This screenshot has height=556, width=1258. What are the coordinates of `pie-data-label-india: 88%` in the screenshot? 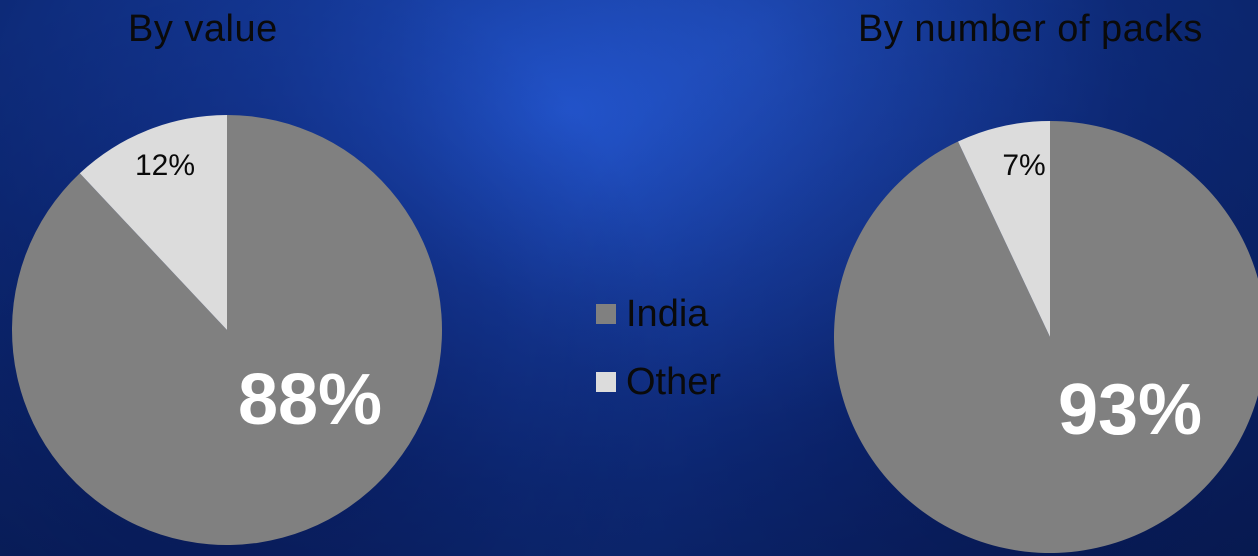 It's located at (310, 400).